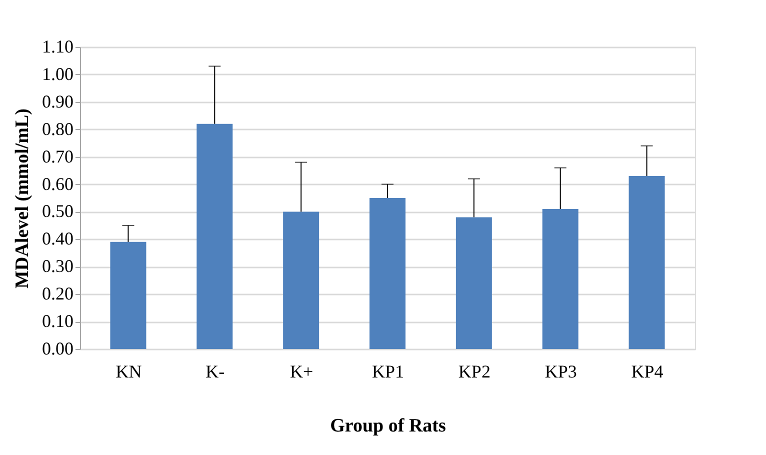 This screenshot has height=455, width=766. I want to click on y-tick-label: 0.70, so click(58, 156).